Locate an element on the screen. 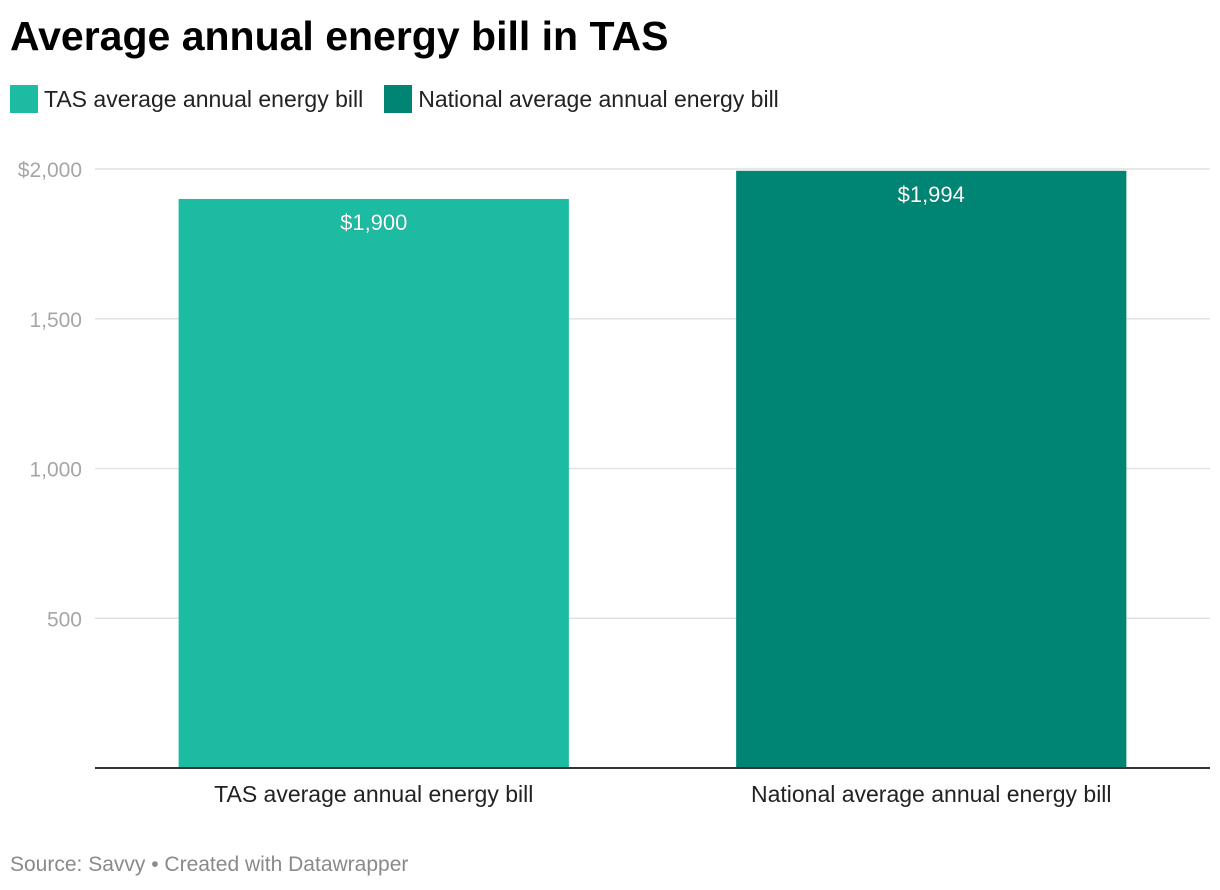  source-note: Source: Savvy • Created with Datawrapper is located at coordinates (209, 864).